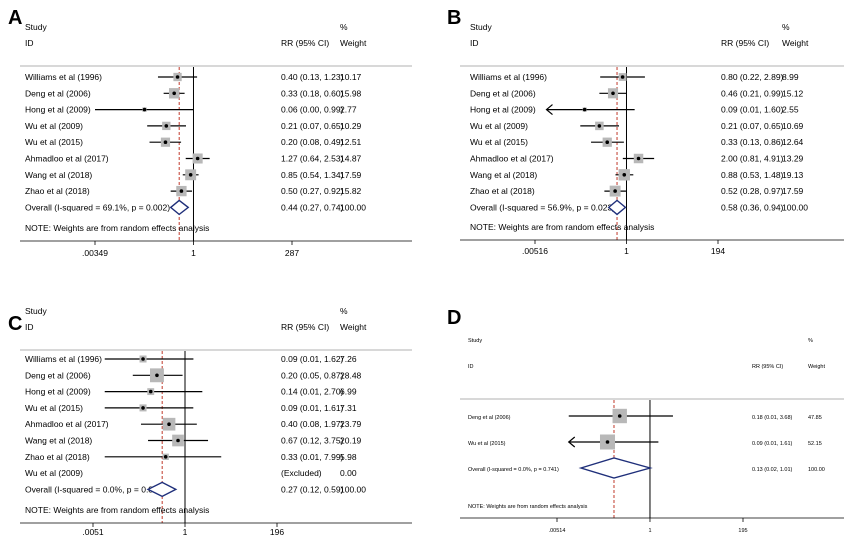 Image resolution: width=844 pixels, height=554 pixels. What do you see at coordinates (312, 441) in the screenshot?
I see `study-rr-ci: 0.67 (0.12, 3.75)` at bounding box center [312, 441].